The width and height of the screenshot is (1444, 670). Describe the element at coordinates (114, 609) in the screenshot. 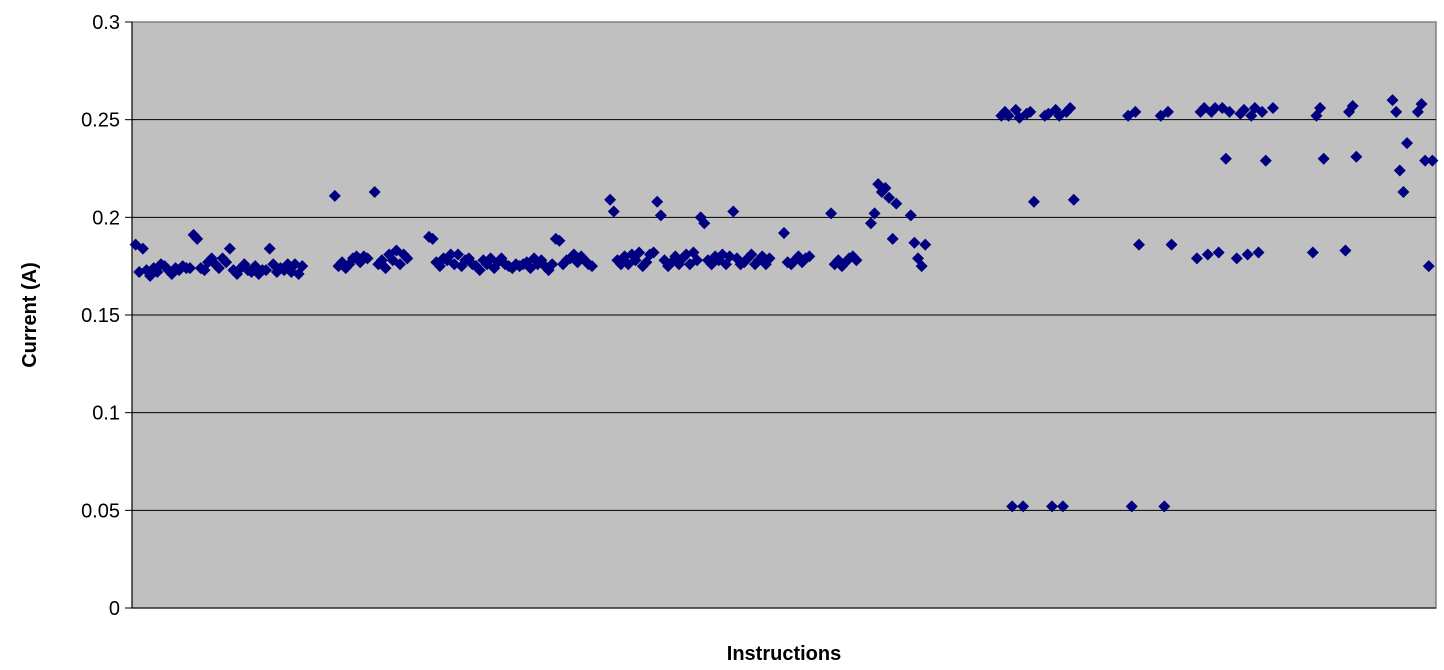

I see `y-tick-label: 0` at that location.